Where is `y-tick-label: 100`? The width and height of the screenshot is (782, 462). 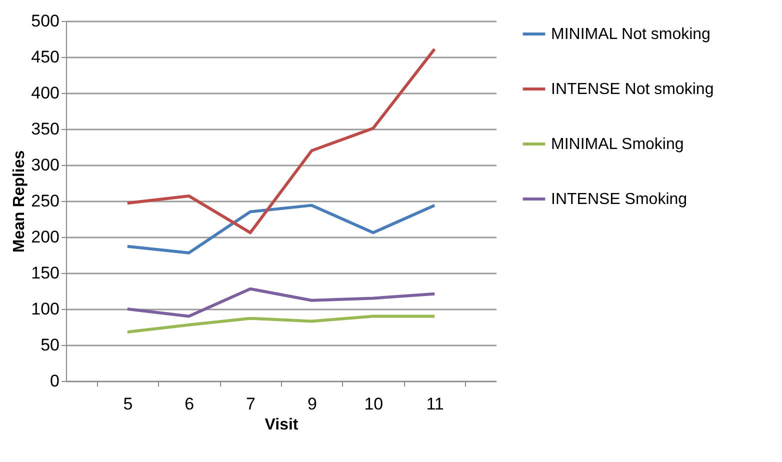
y-tick-label: 100 is located at coordinates (45, 309).